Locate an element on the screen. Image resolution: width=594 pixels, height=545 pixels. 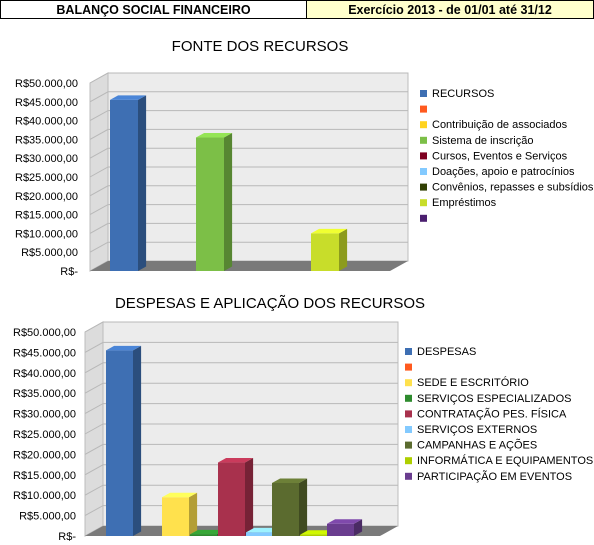
chart-2-y-tick-label: R$15.000,00 is located at coordinates (44, 476).